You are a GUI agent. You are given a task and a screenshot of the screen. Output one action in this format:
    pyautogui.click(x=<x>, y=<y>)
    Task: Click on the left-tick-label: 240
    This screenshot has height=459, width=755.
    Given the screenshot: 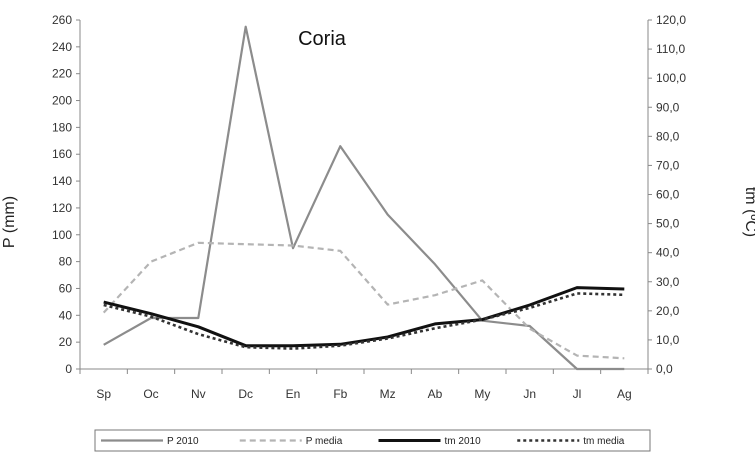 What is the action you would take?
    pyautogui.click(x=62, y=47)
    